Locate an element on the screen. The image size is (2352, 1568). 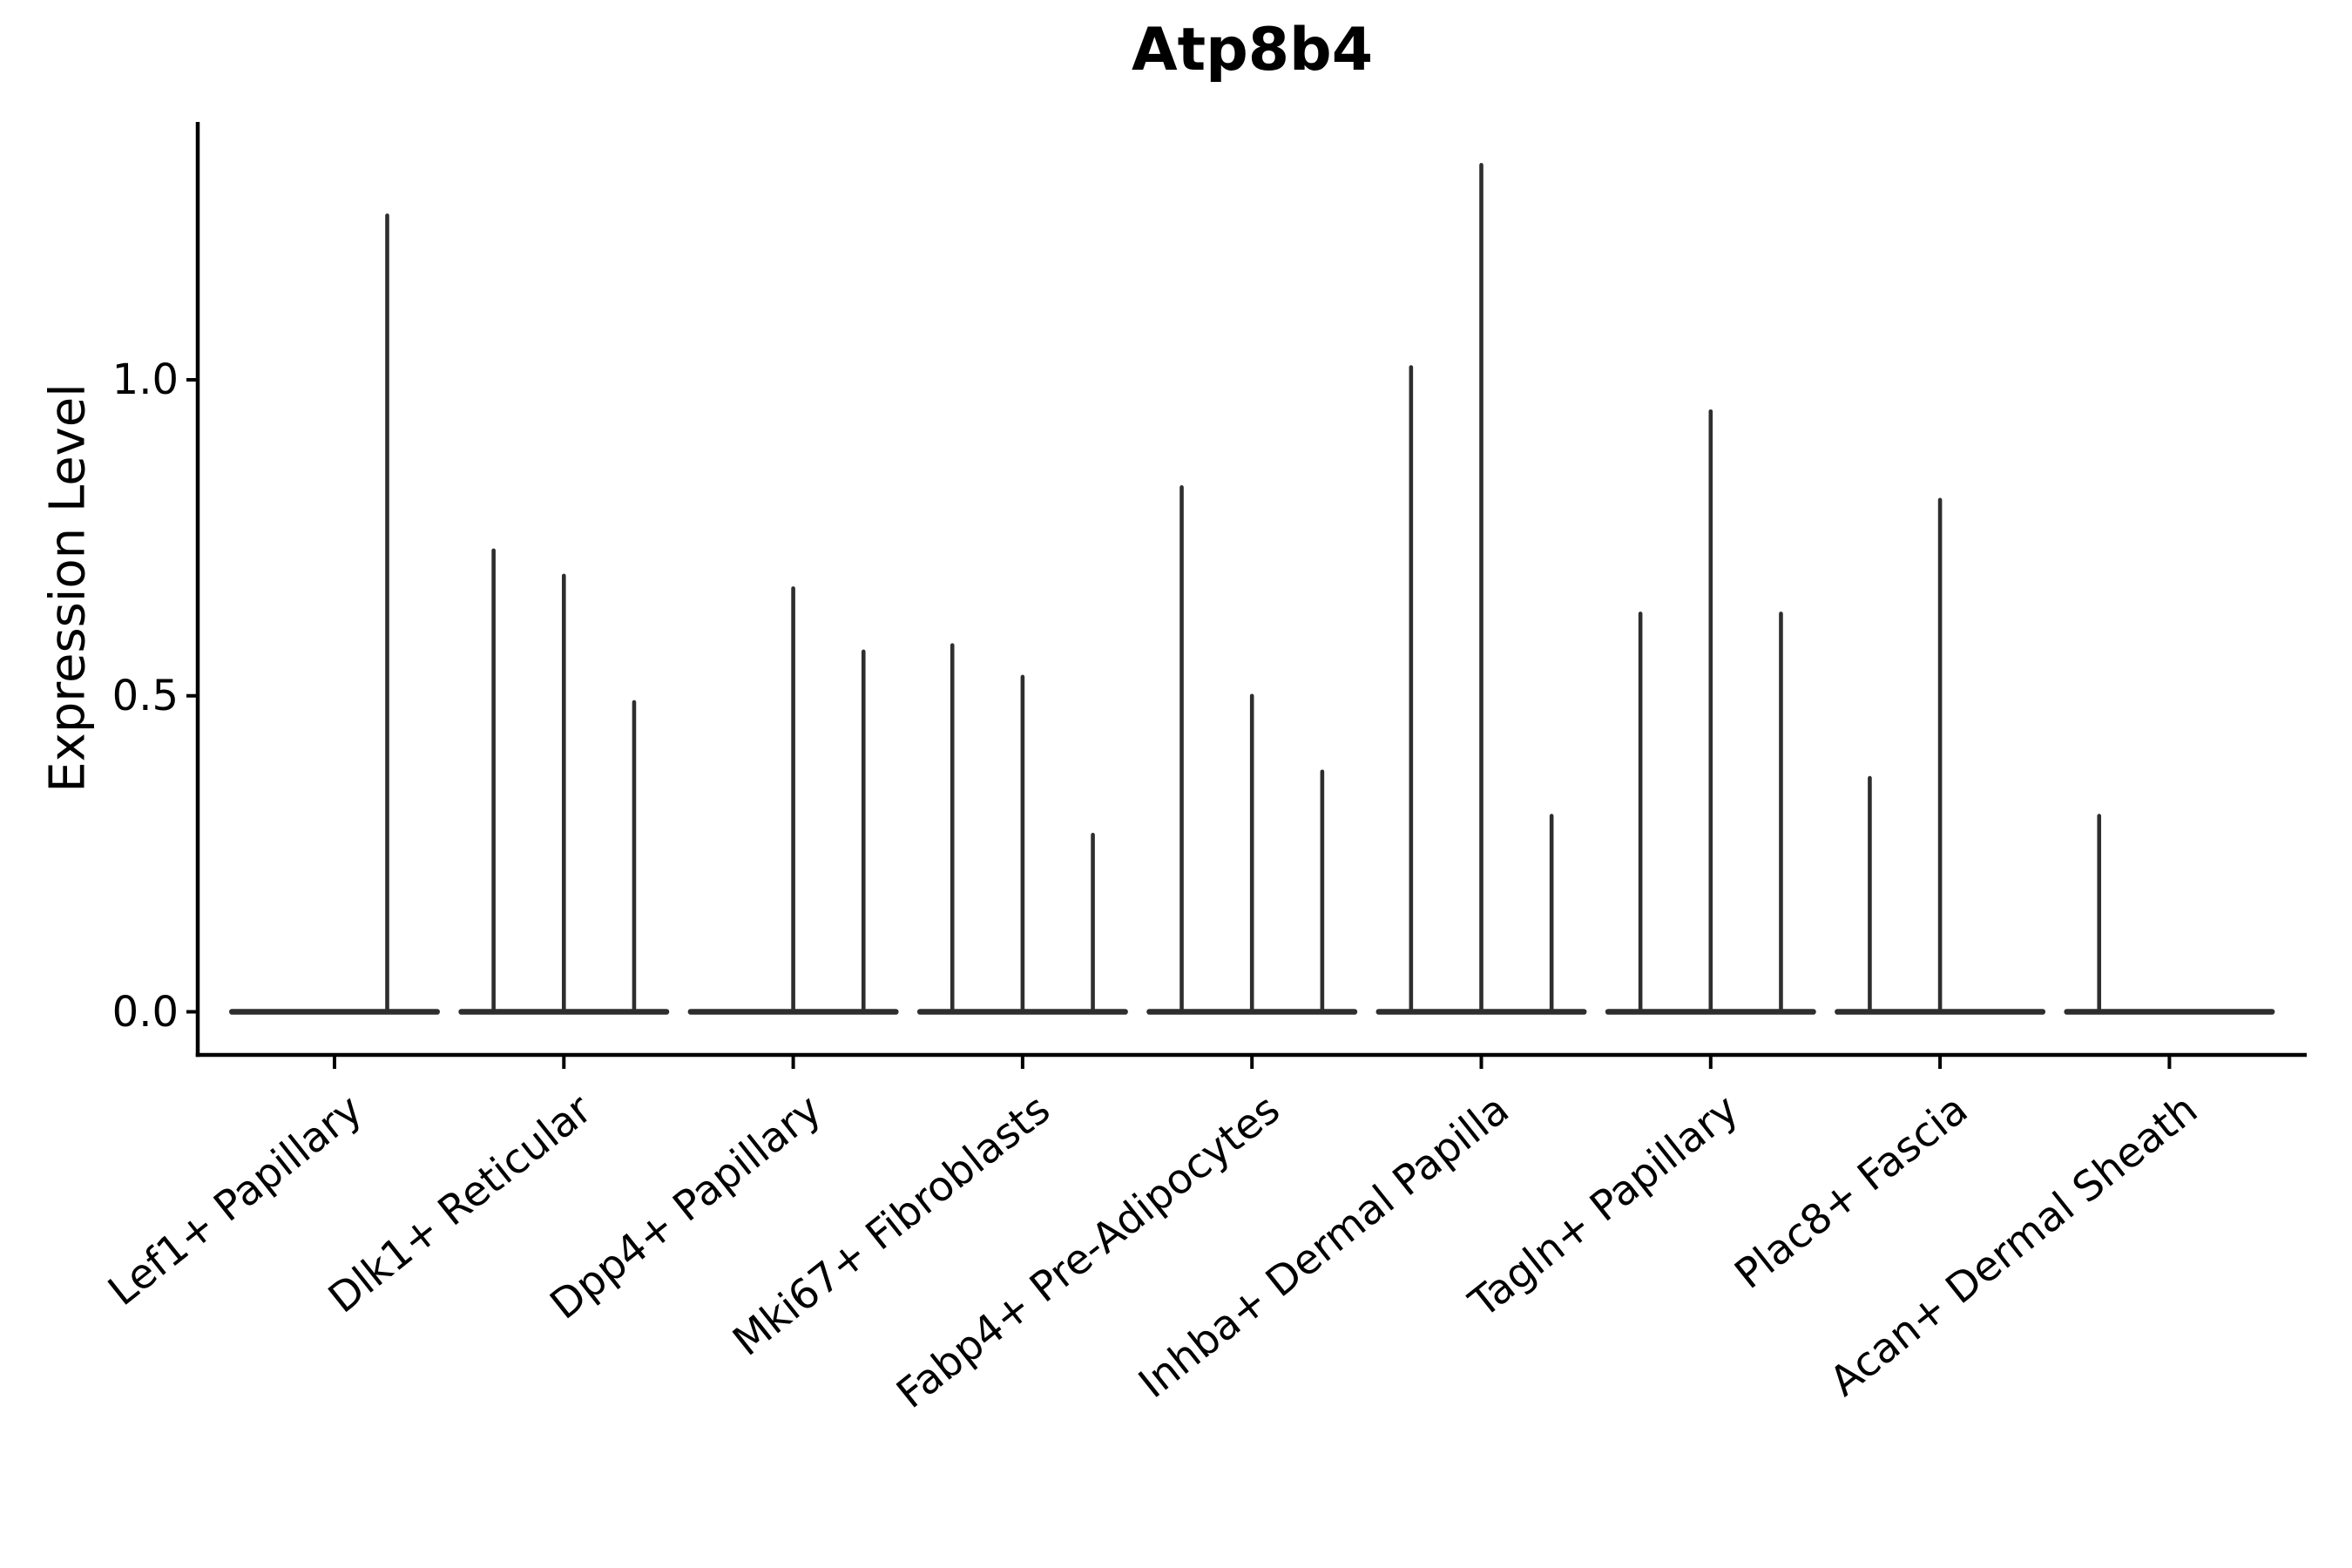
chart-title: Atp8b4 is located at coordinates (1252, 50).